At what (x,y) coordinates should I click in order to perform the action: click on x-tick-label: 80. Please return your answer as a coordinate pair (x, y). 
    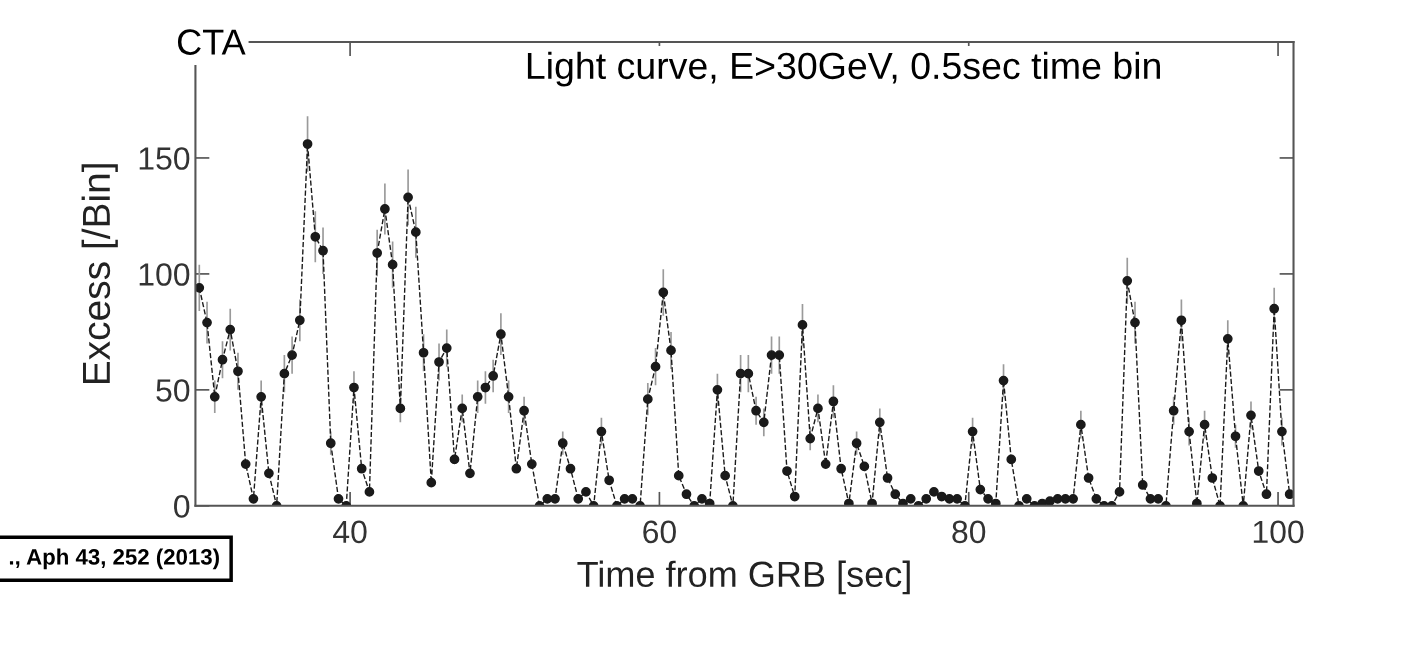
    Looking at the image, I should click on (969, 532).